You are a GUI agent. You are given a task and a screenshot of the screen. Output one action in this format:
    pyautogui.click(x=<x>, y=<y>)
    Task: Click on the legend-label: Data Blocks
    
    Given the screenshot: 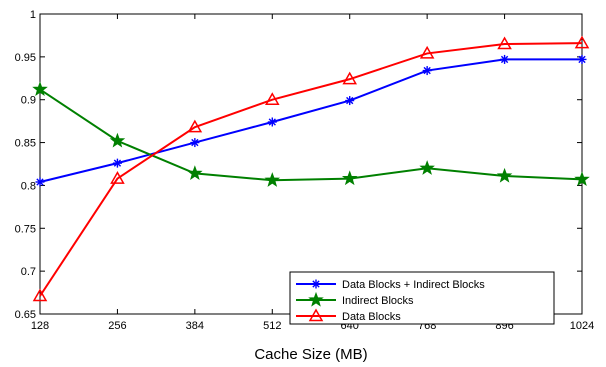 What is the action you would take?
    pyautogui.click(x=371, y=317)
    